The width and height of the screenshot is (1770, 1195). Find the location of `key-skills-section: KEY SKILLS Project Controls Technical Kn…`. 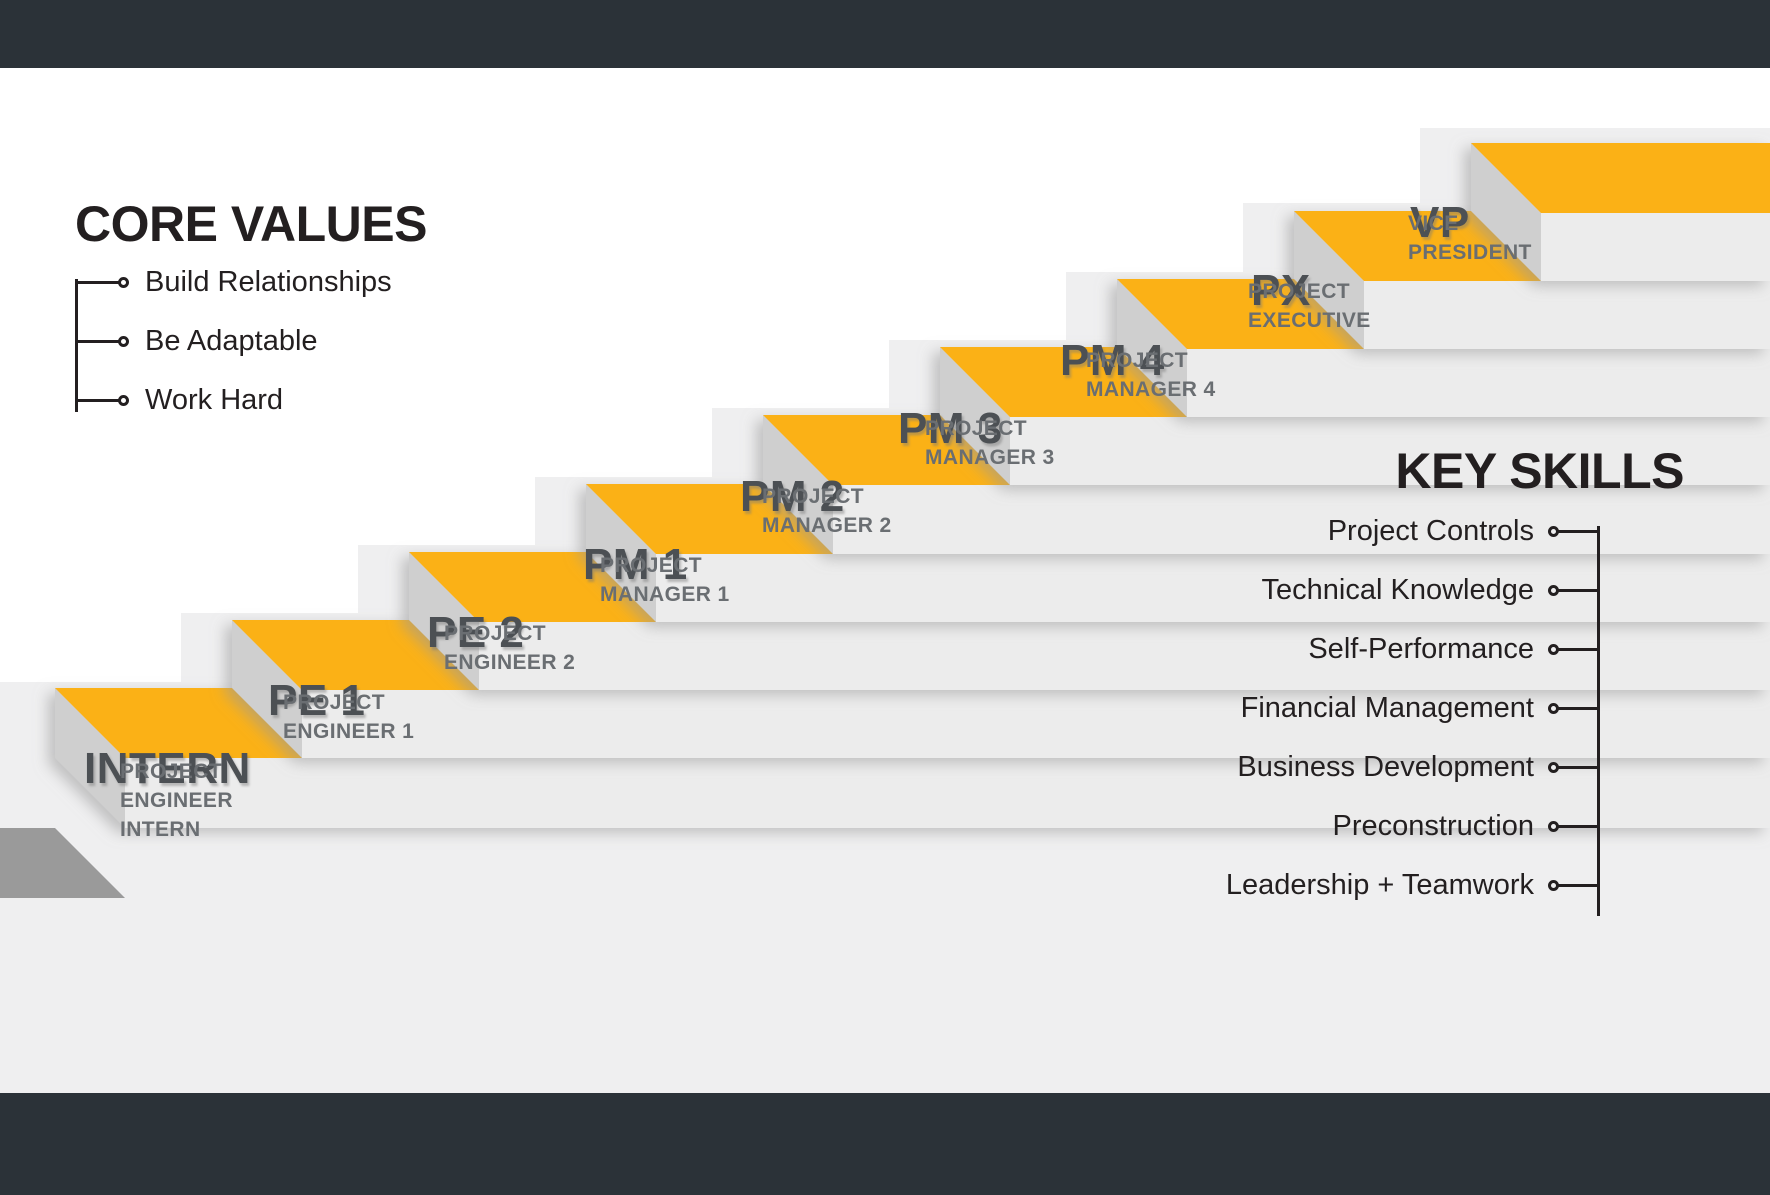

key-skills-section: KEY SKILLS Project Controls Technical Kn… is located at coordinates (1390, 683).